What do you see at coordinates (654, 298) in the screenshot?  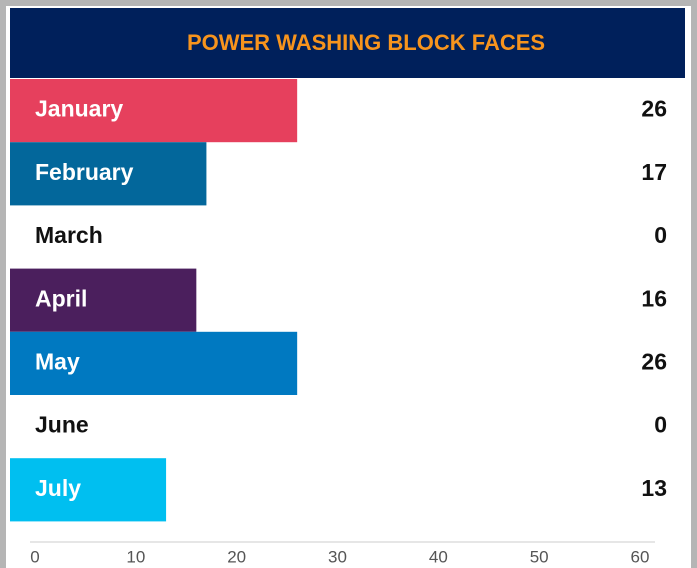 I see `value-label: 16` at bounding box center [654, 298].